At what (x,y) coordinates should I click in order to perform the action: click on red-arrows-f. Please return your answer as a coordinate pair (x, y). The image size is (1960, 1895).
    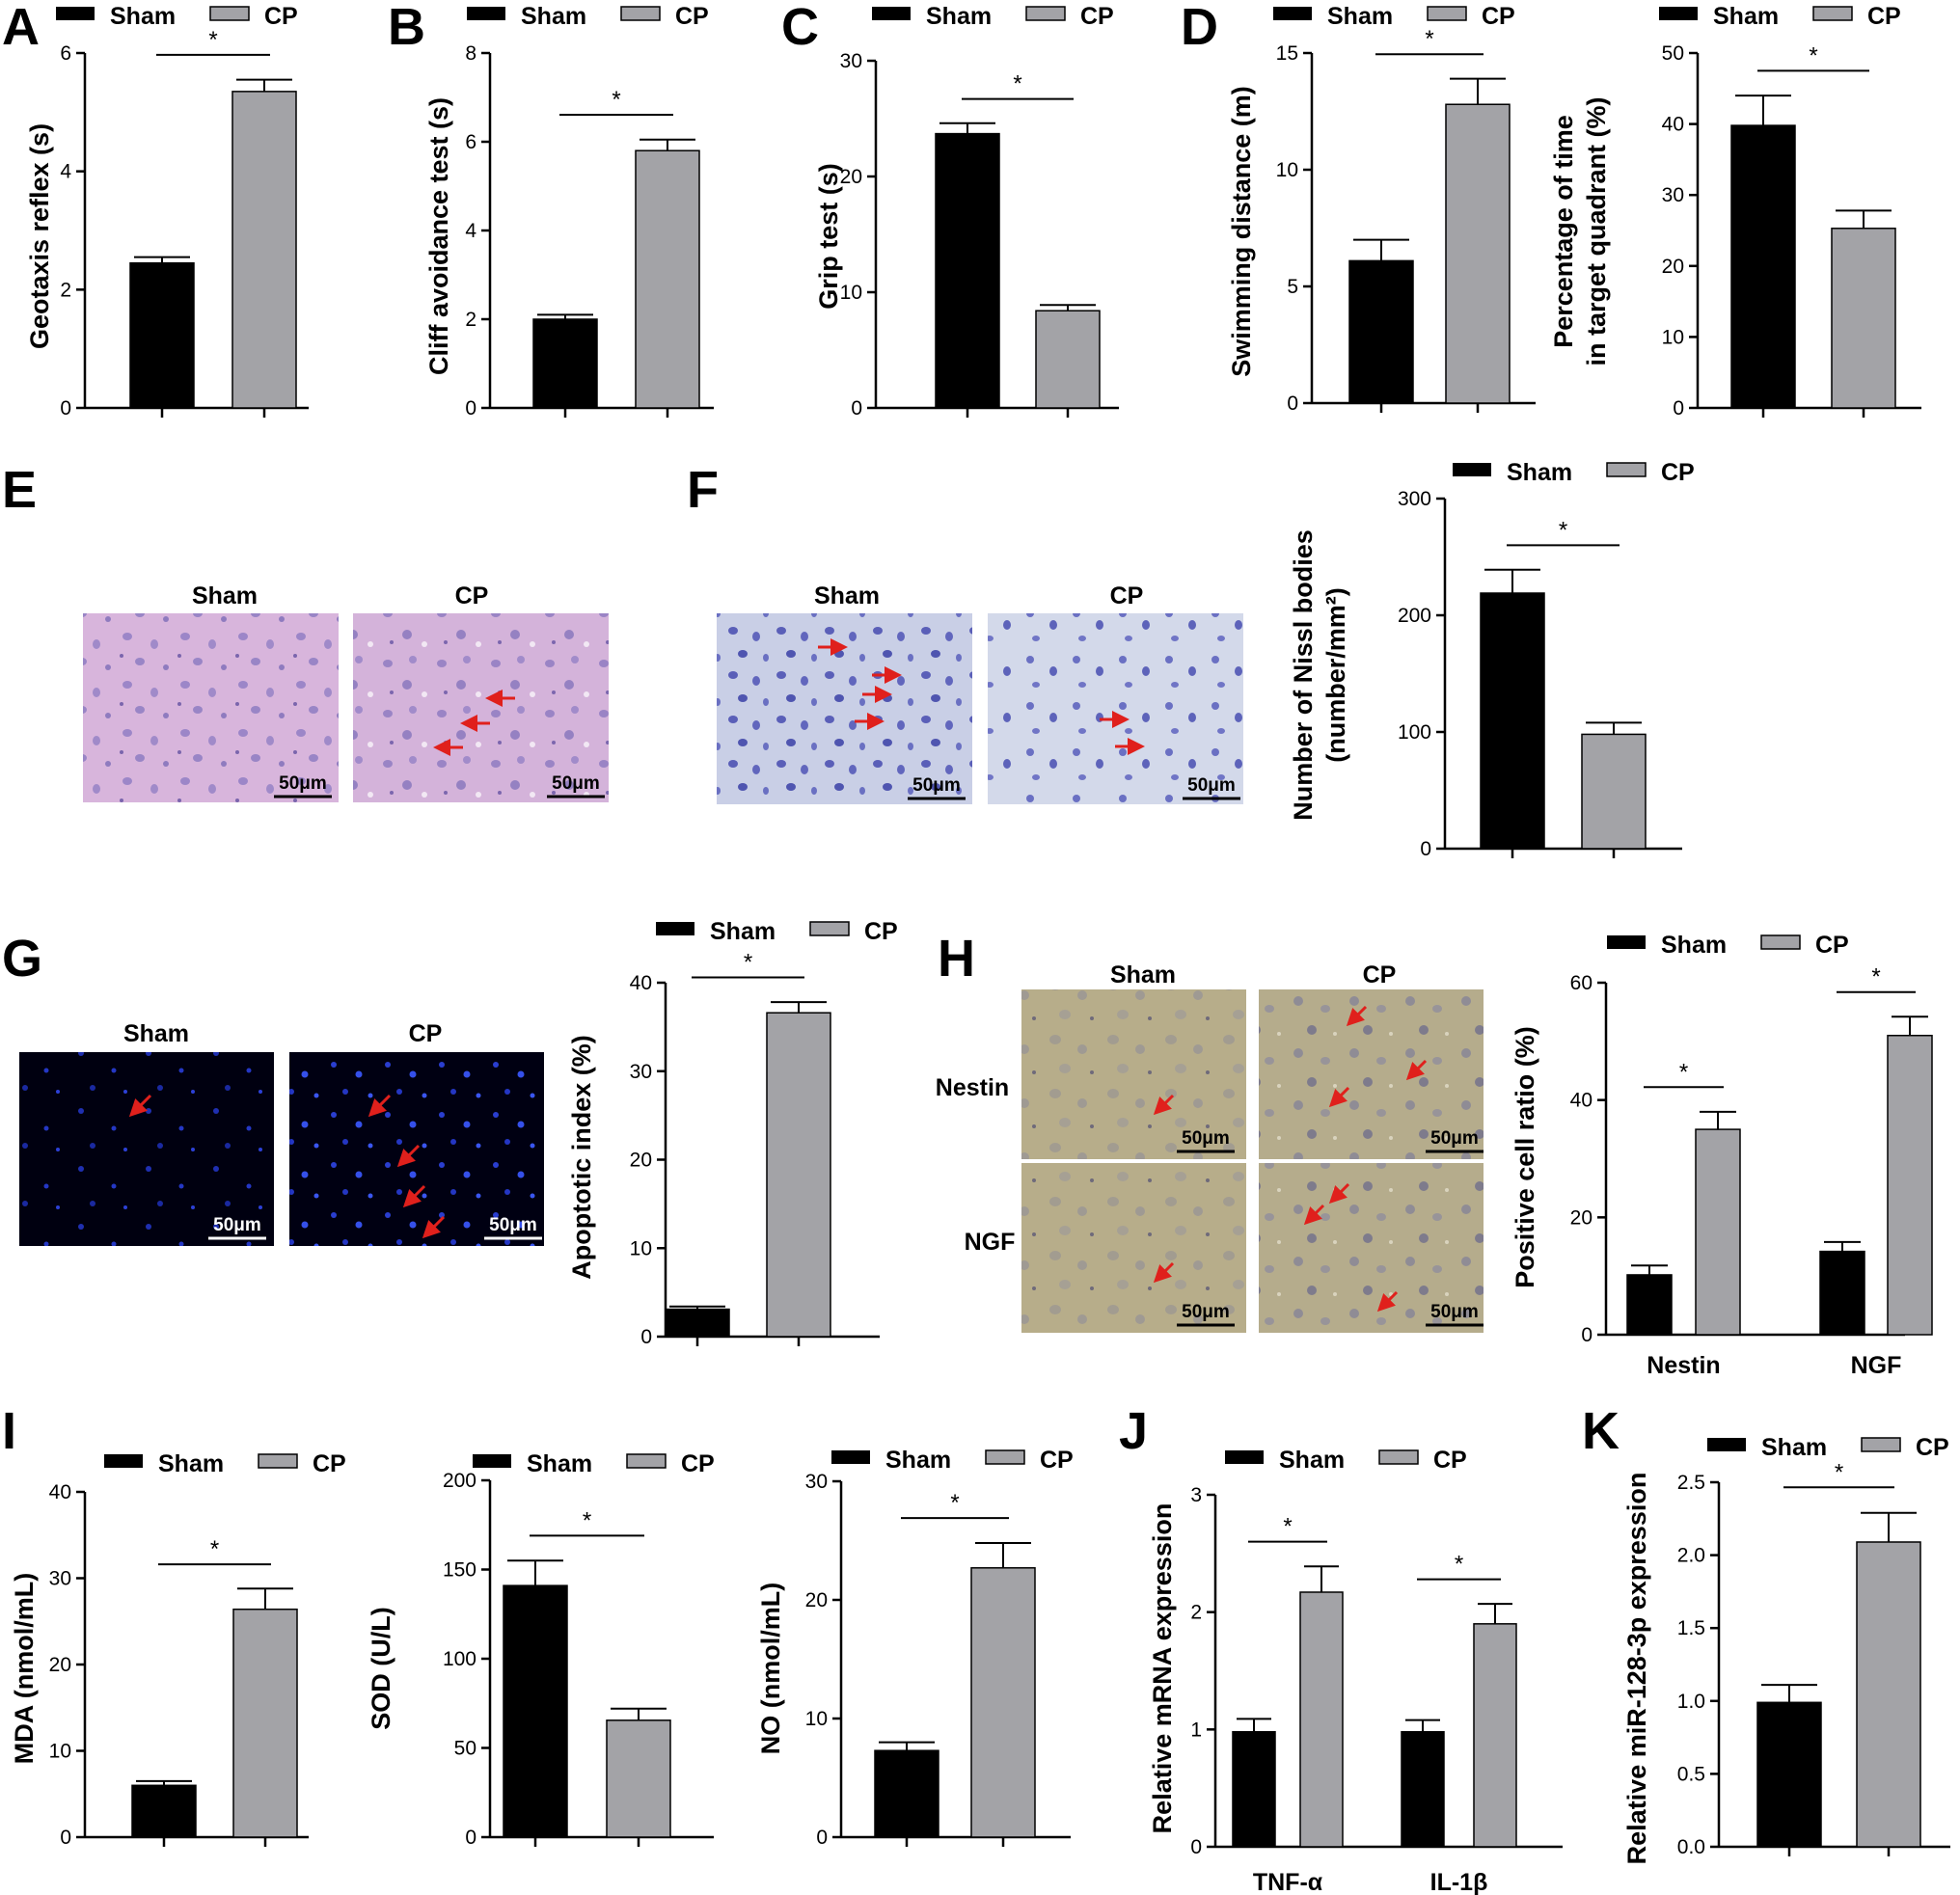
    Looking at the image, I should click on (981, 697).